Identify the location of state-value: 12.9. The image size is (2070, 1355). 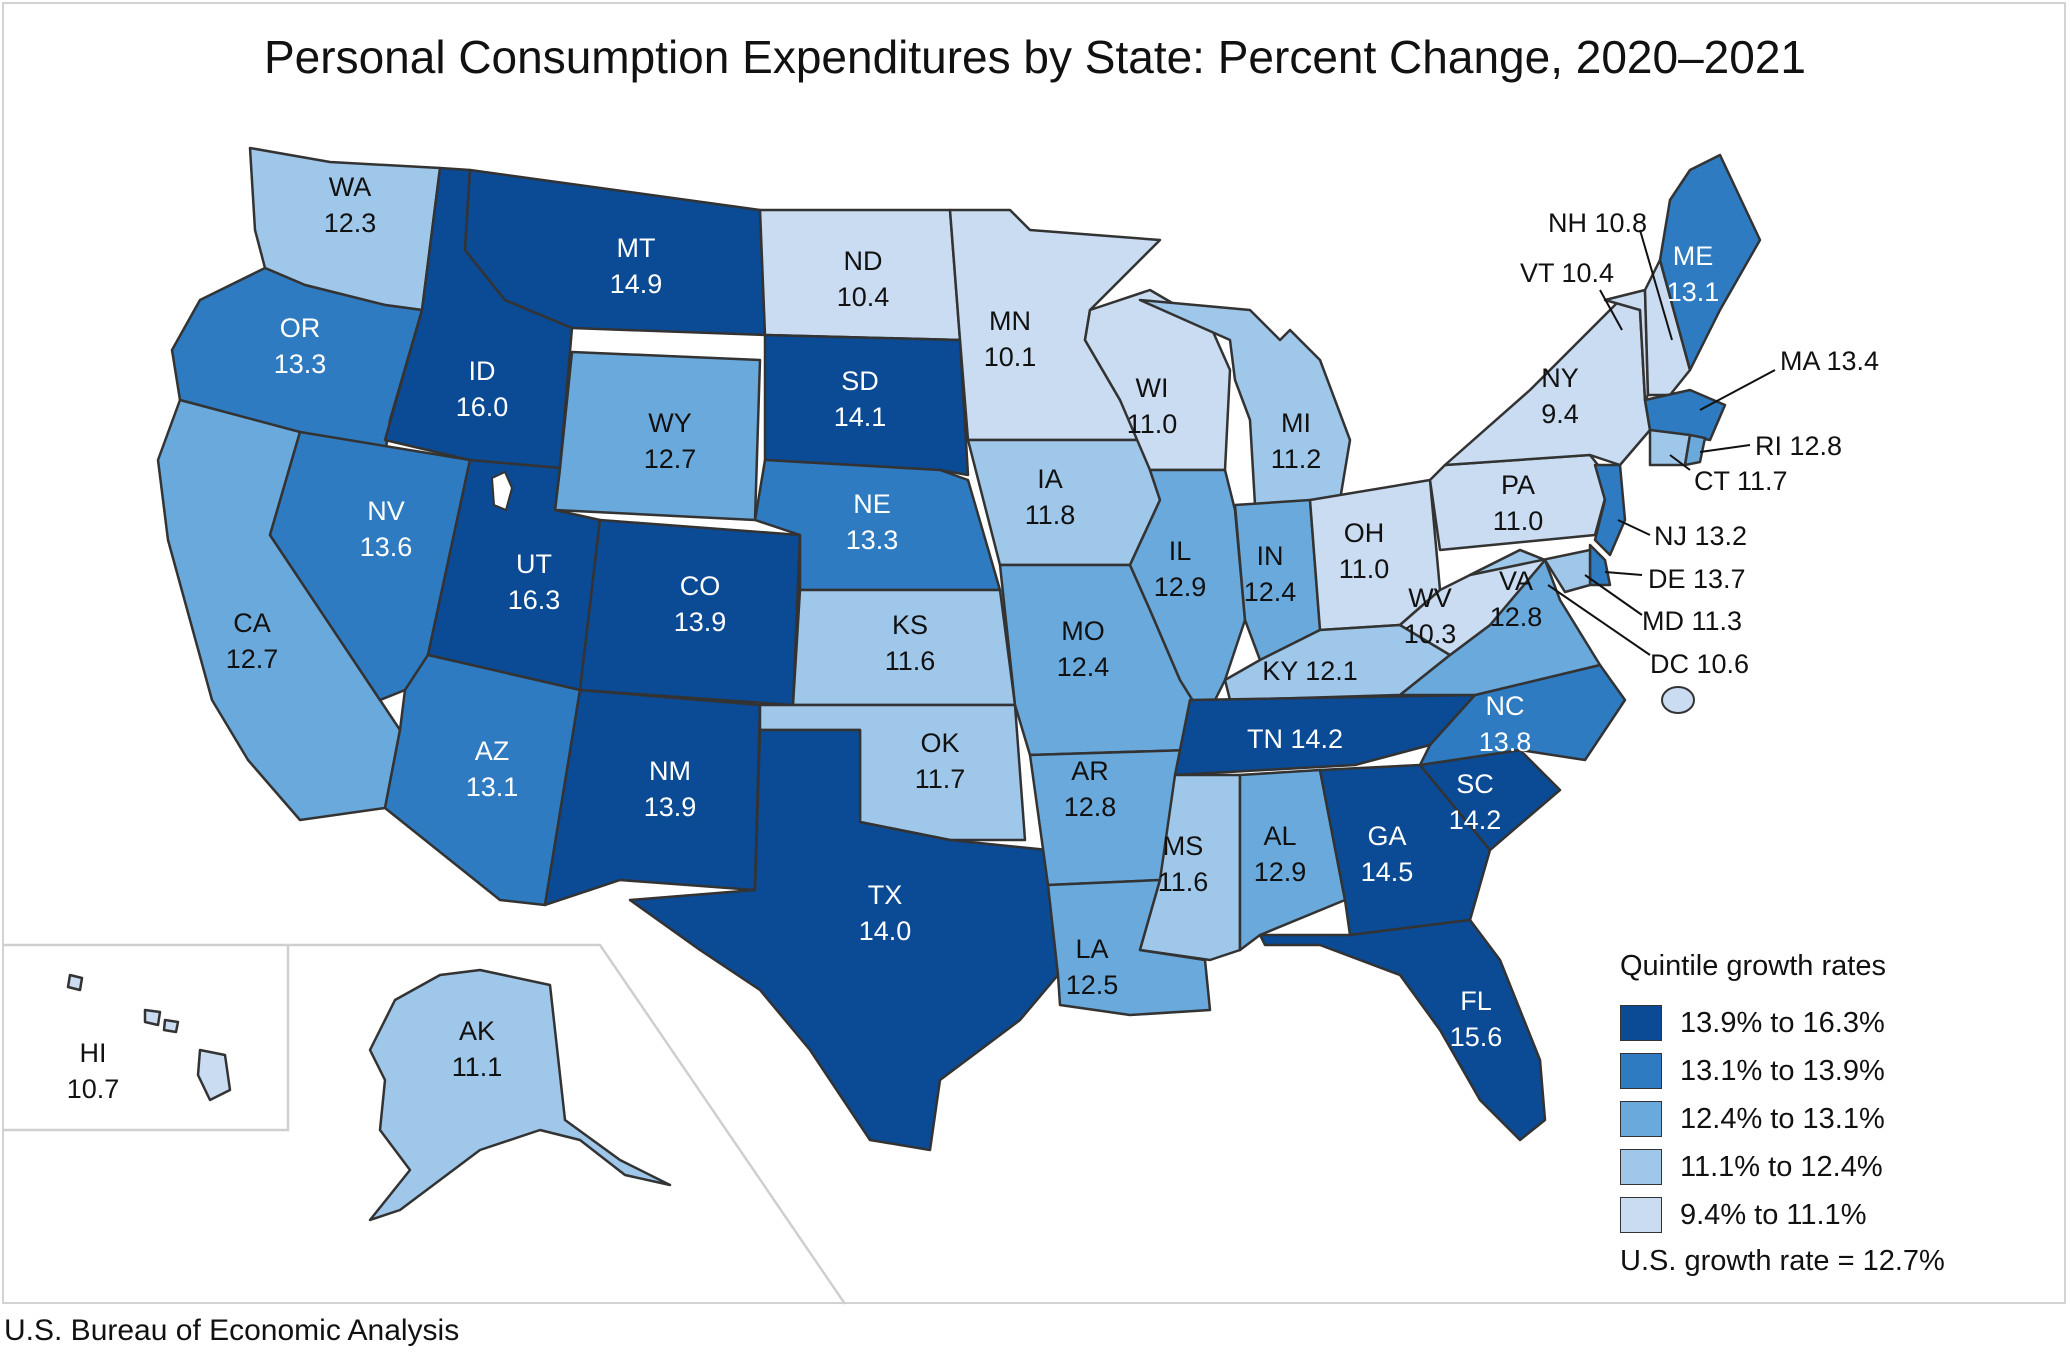
(1180, 587).